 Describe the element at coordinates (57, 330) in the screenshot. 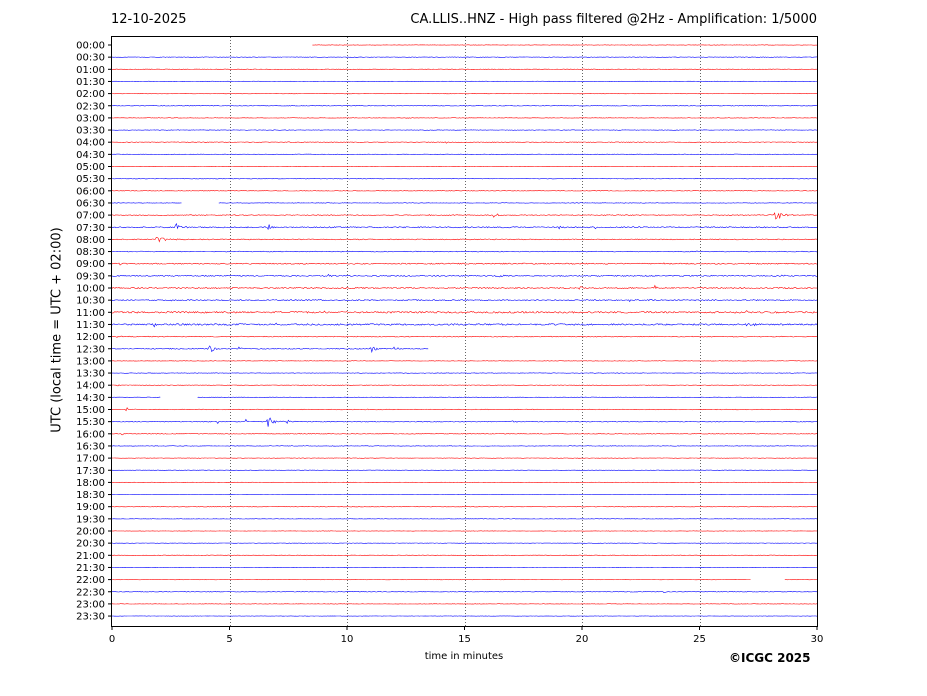

I see `y-axis-label: UTC (local time = UTC + 02:00)` at that location.